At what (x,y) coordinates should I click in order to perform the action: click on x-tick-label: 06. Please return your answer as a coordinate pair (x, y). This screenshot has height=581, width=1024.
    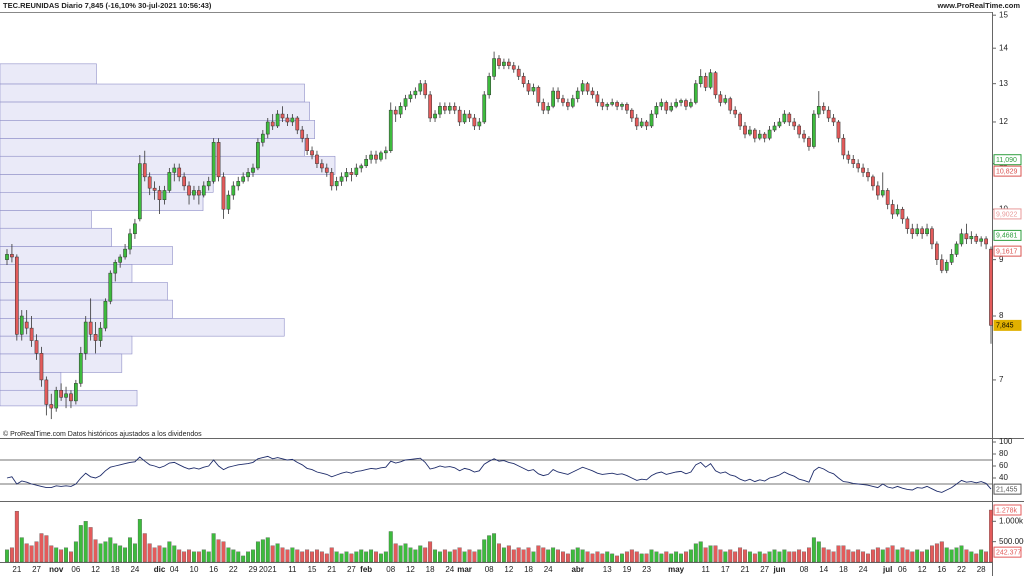
    Looking at the image, I should click on (75, 569).